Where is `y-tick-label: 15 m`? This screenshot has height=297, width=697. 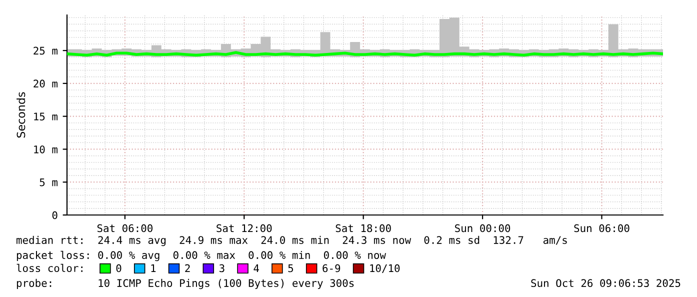 y-tick-label: 15 m is located at coordinates (46, 116).